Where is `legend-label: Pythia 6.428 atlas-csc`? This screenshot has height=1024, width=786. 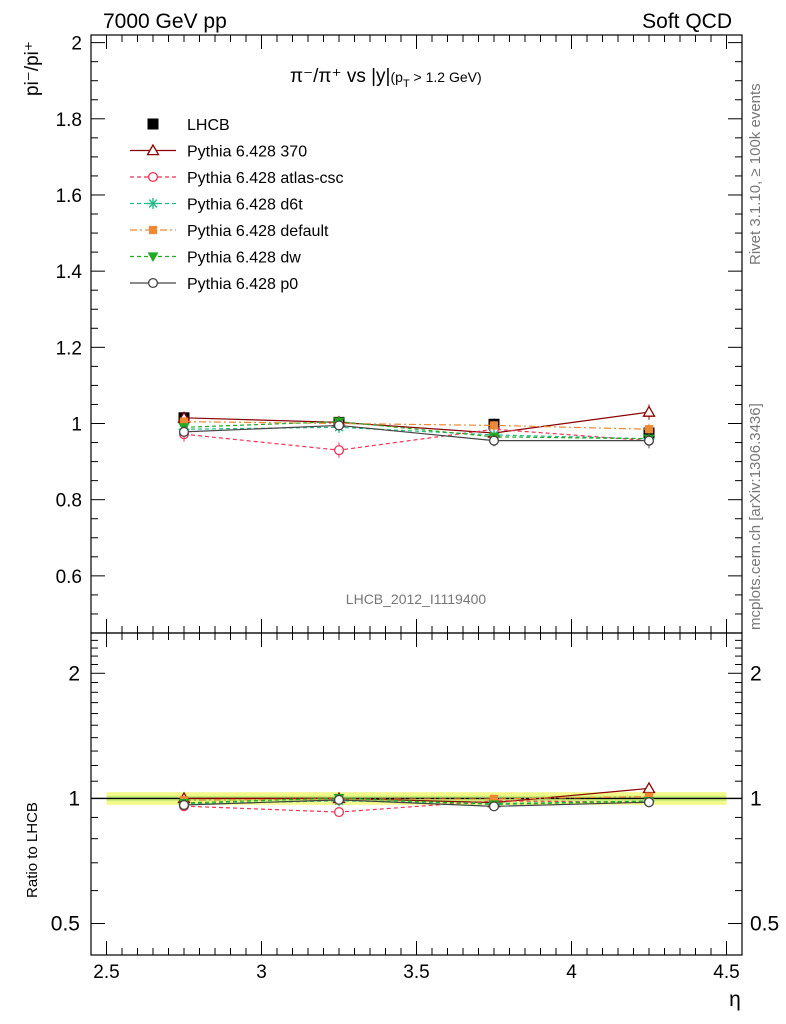
legend-label: Pythia 6.428 atlas-csc is located at coordinates (265, 178).